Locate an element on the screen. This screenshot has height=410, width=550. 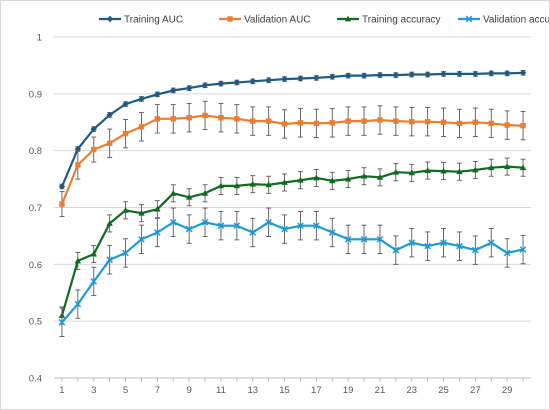
x-tick-label: 27 is located at coordinates (475, 390).